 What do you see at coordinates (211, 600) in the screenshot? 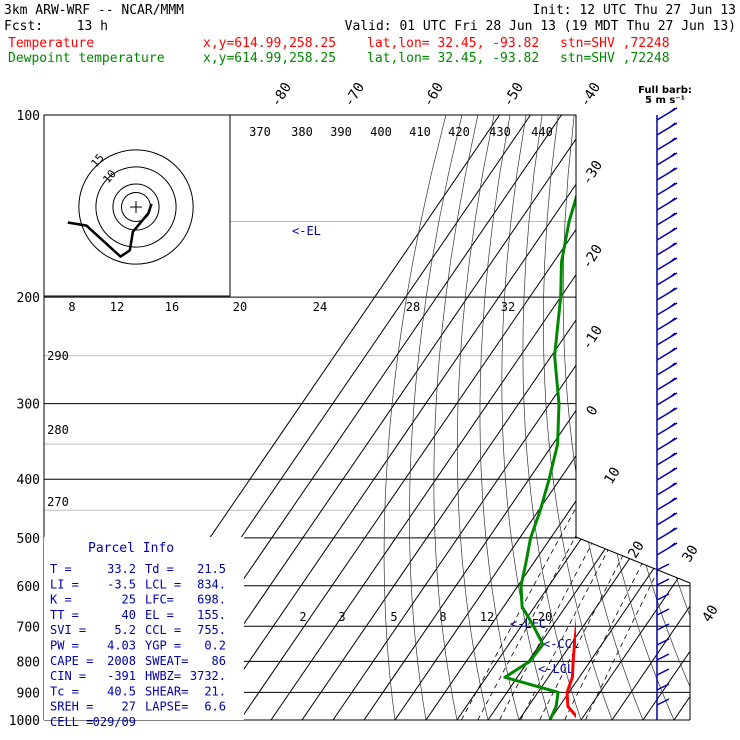
I see `parcel-row-value: 698.` at bounding box center [211, 600].